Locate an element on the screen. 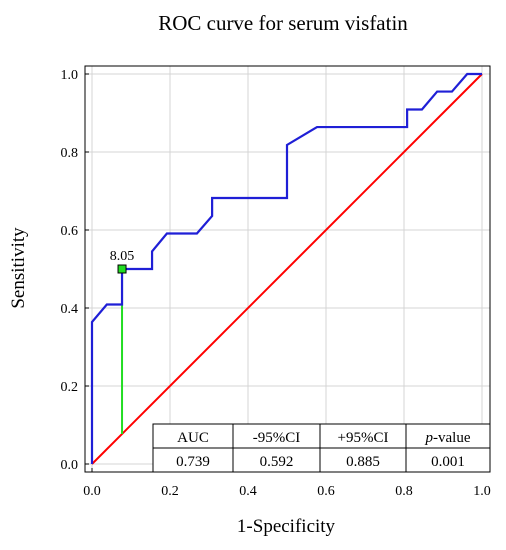 This screenshot has width=506, height=550. x-tick-label: 0.4 is located at coordinates (248, 491).